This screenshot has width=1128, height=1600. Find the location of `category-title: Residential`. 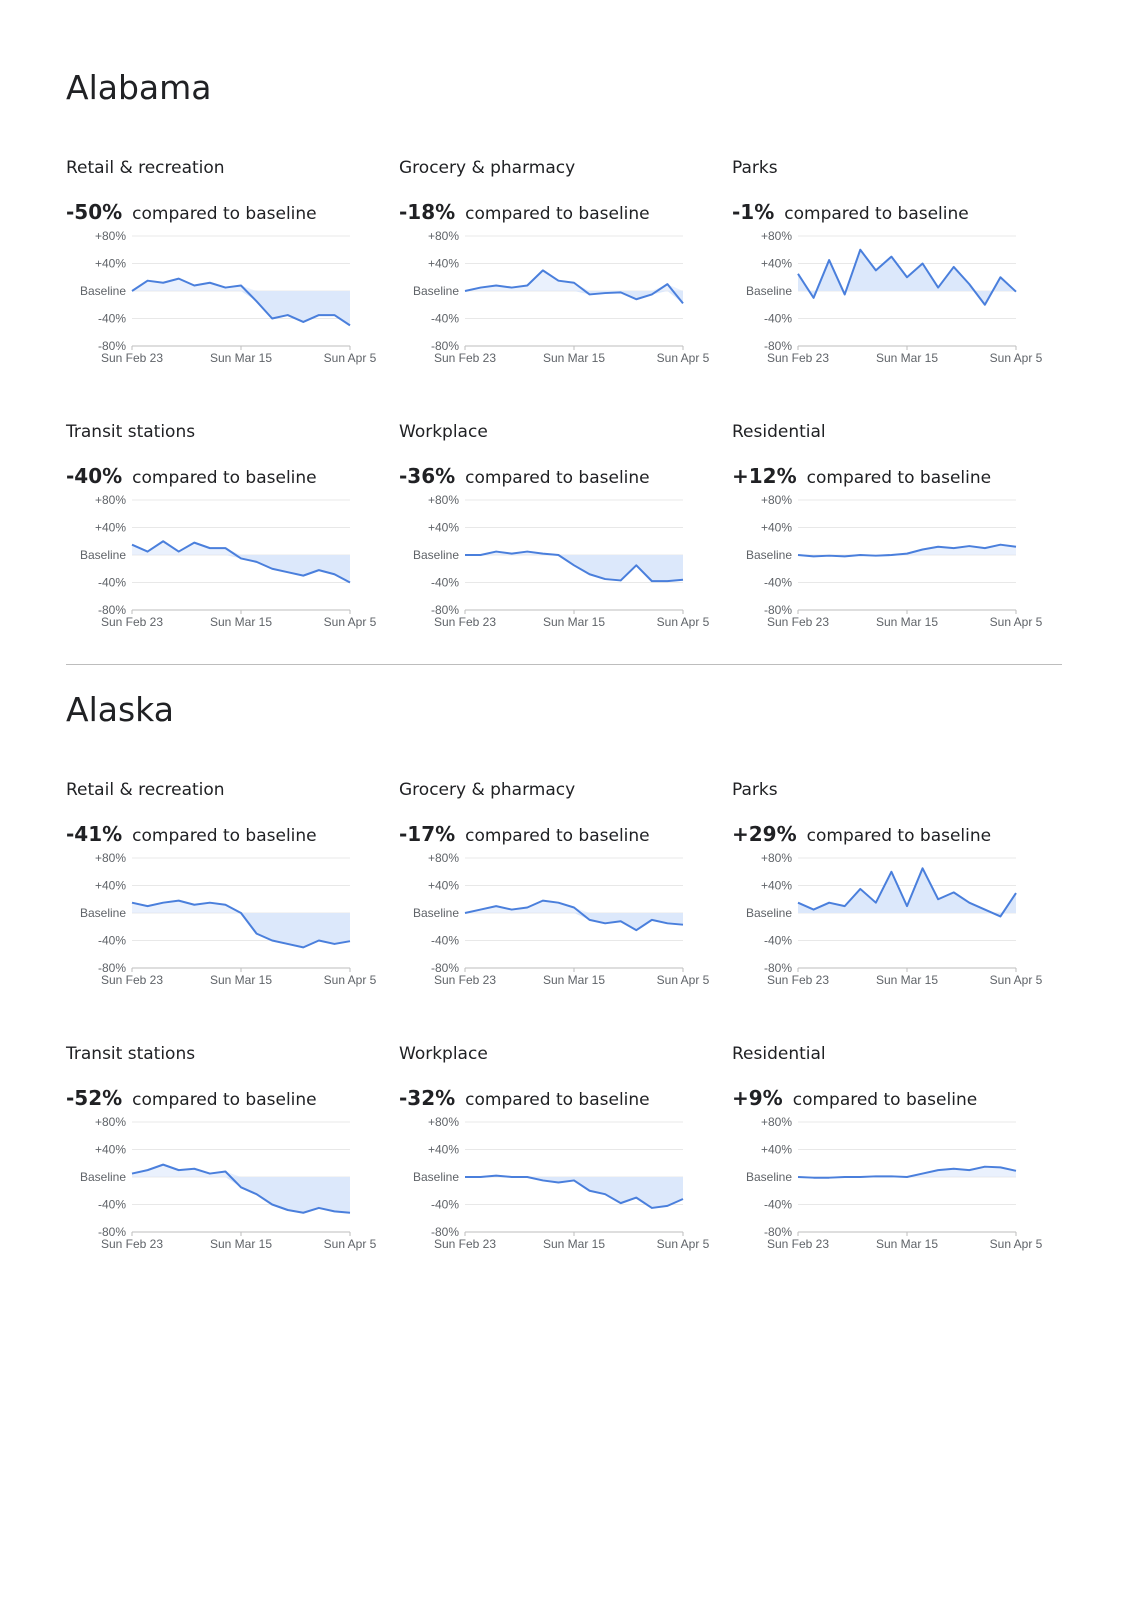

category-title: Residential is located at coordinates (779, 432).